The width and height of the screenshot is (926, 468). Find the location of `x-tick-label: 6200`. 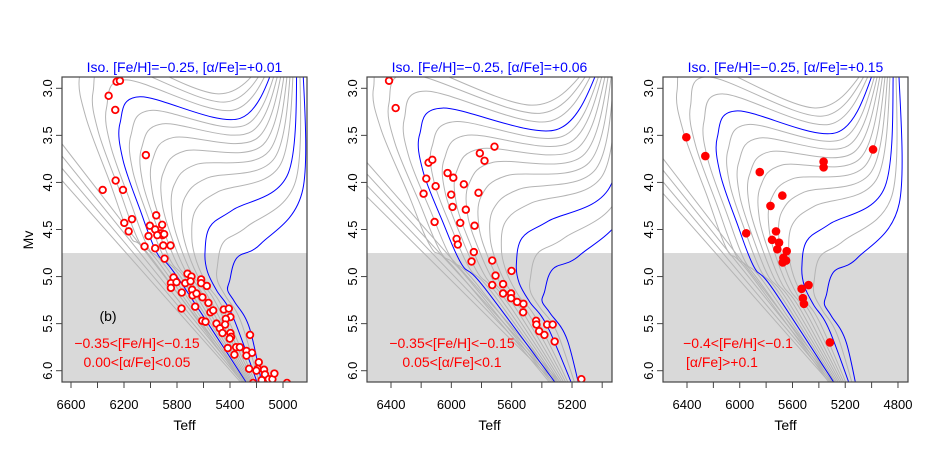

x-tick-label: 6200 is located at coordinates (124, 404).